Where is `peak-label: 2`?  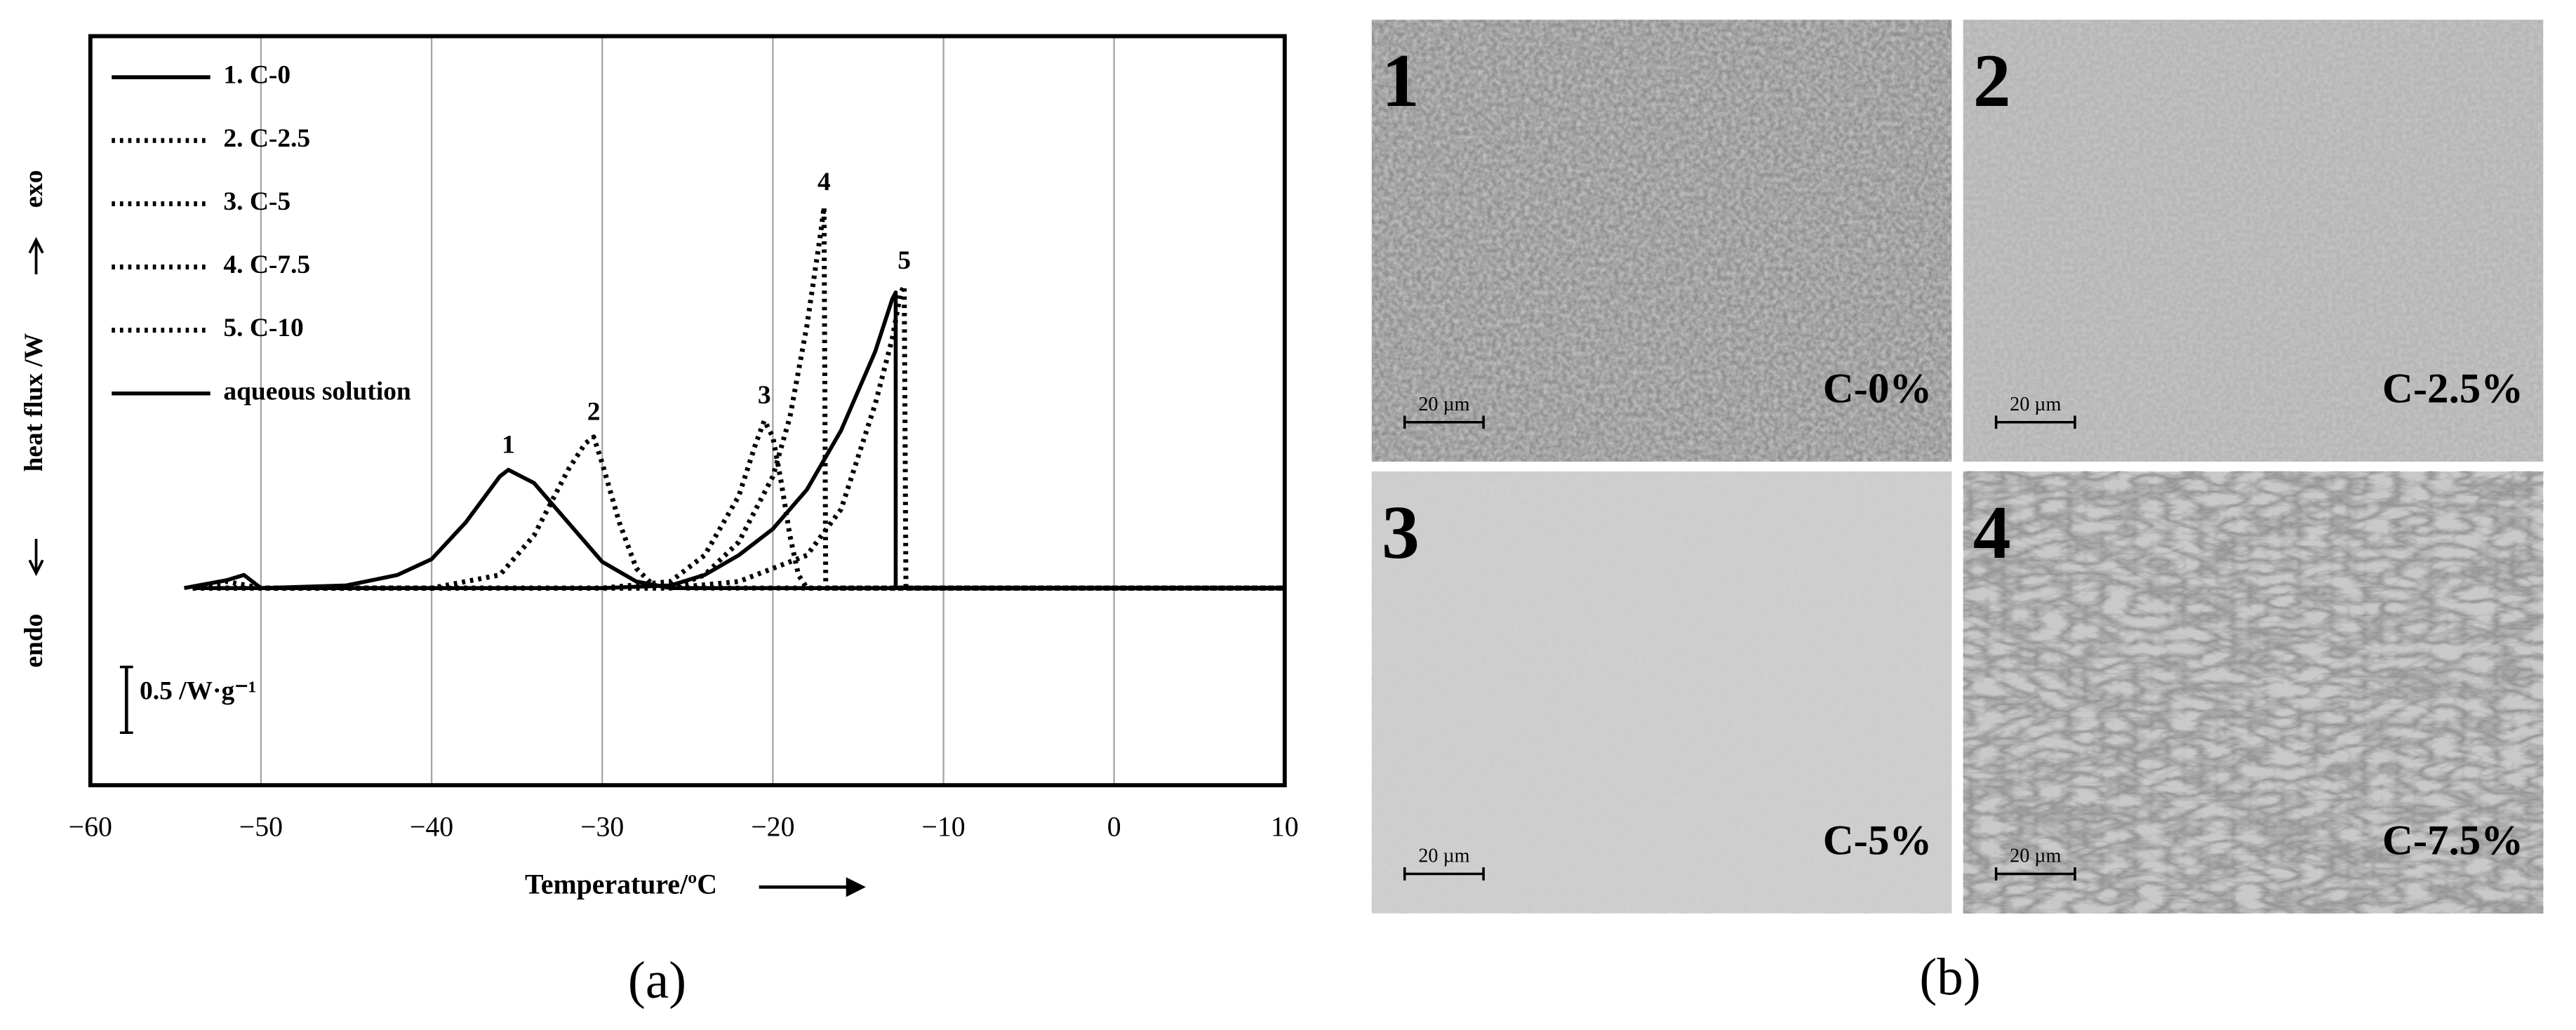
peak-label: 2 is located at coordinates (594, 412).